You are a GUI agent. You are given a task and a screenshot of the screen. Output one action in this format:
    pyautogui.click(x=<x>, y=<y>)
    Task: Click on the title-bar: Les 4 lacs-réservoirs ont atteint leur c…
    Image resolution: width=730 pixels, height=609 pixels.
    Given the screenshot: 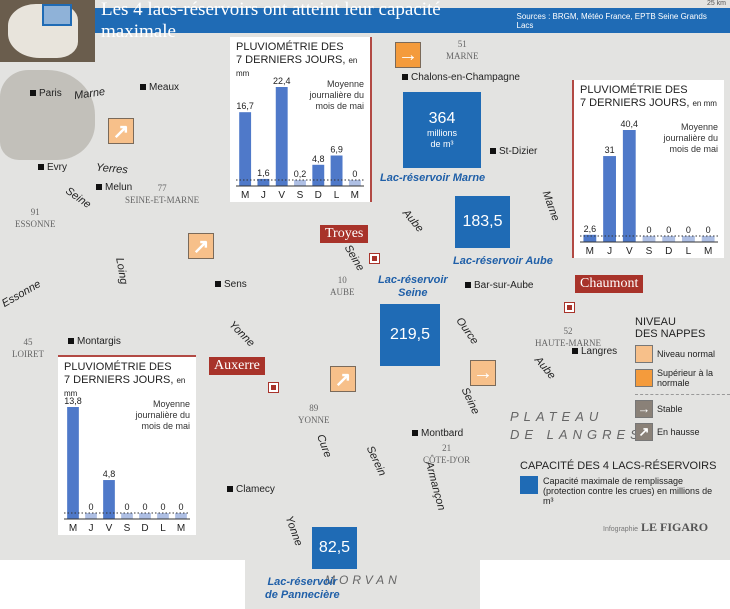 What is the action you would take?
    pyautogui.click(x=412, y=21)
    